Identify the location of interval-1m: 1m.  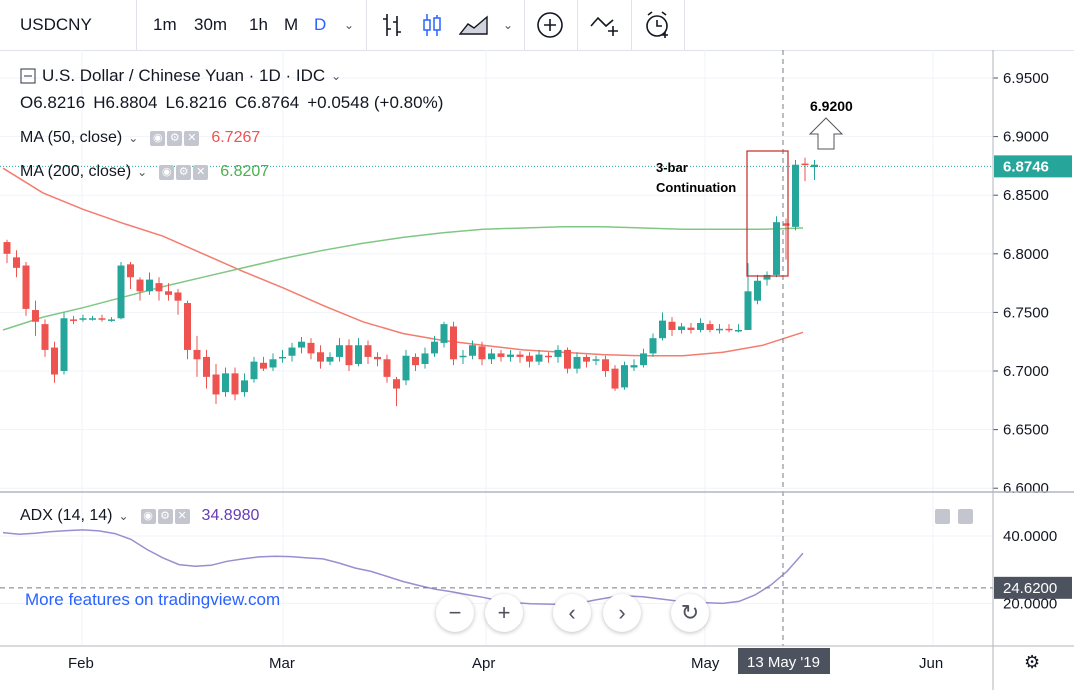
(165, 24).